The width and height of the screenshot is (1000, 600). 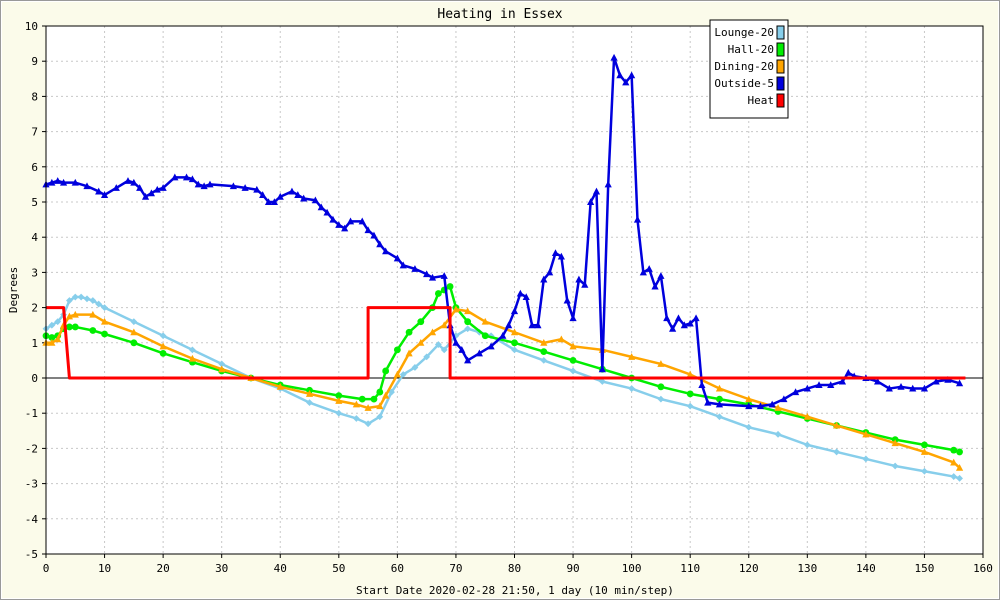 I want to click on x-tick-label: 50, so click(x=338, y=568).